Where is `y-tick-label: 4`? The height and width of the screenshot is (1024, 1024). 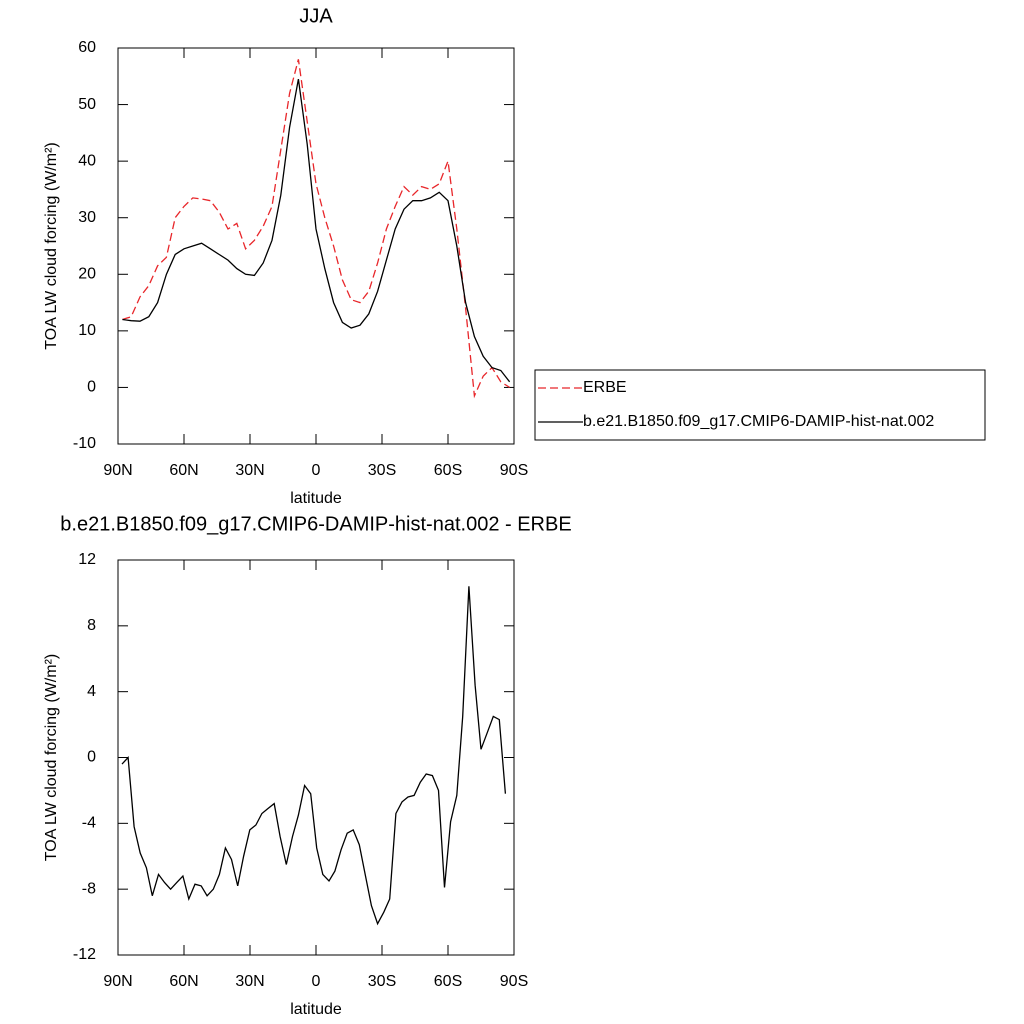
y-tick-label: 4 is located at coordinates (91, 691).